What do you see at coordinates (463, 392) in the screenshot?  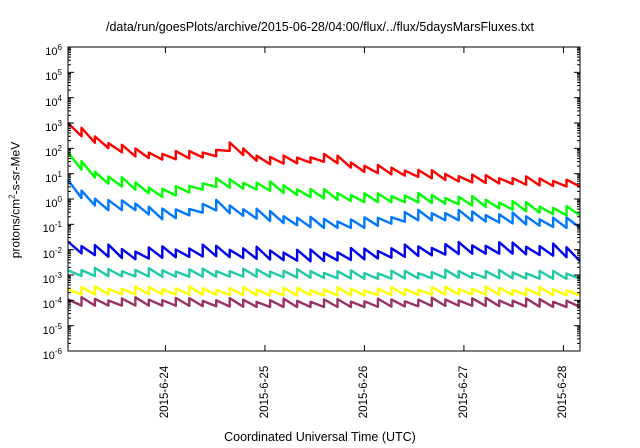 I see `x-tick-label: 2015-6-27` at bounding box center [463, 392].